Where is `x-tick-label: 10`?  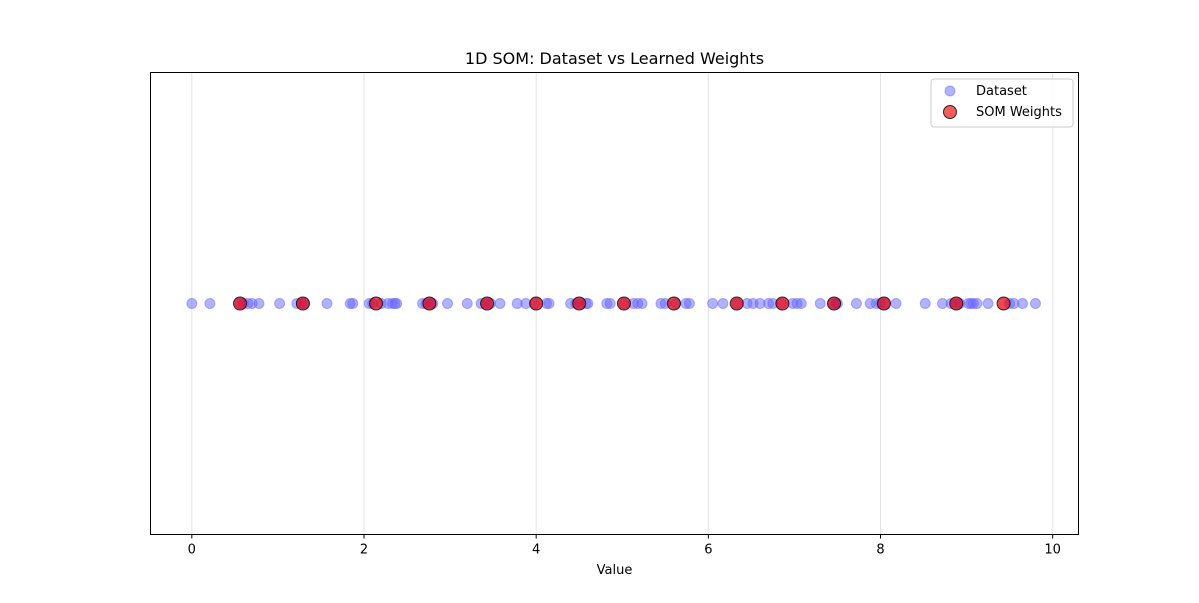
x-tick-label: 10 is located at coordinates (1052, 550).